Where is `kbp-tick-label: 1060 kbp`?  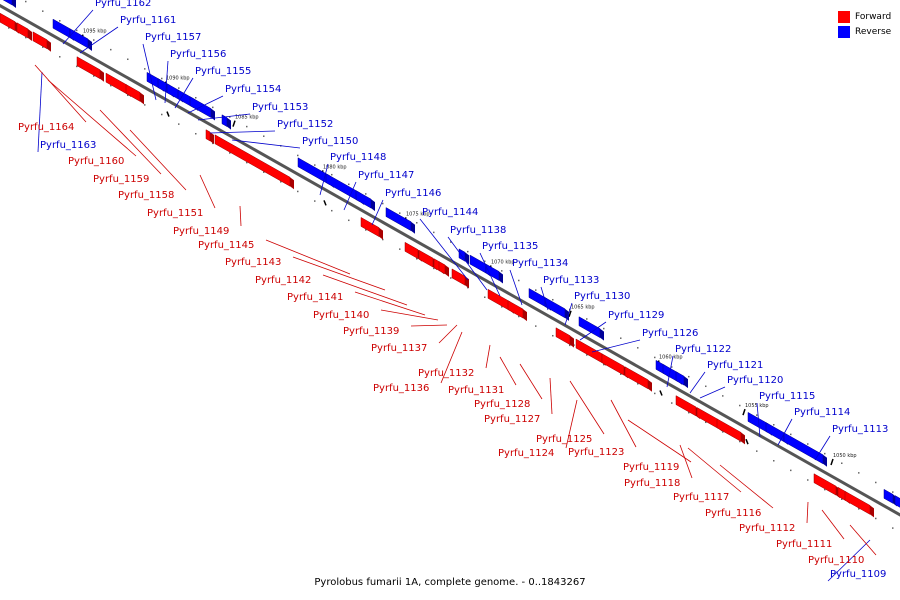 kbp-tick-label: 1060 kbp is located at coordinates (671, 358).